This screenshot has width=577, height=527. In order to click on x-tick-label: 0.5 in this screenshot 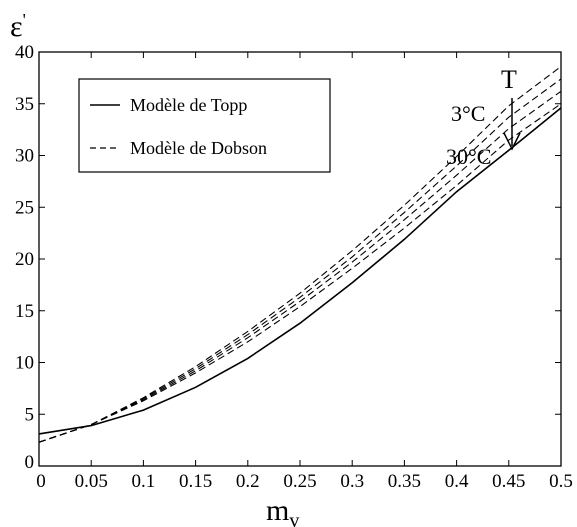, I will do `click(561, 481)`.